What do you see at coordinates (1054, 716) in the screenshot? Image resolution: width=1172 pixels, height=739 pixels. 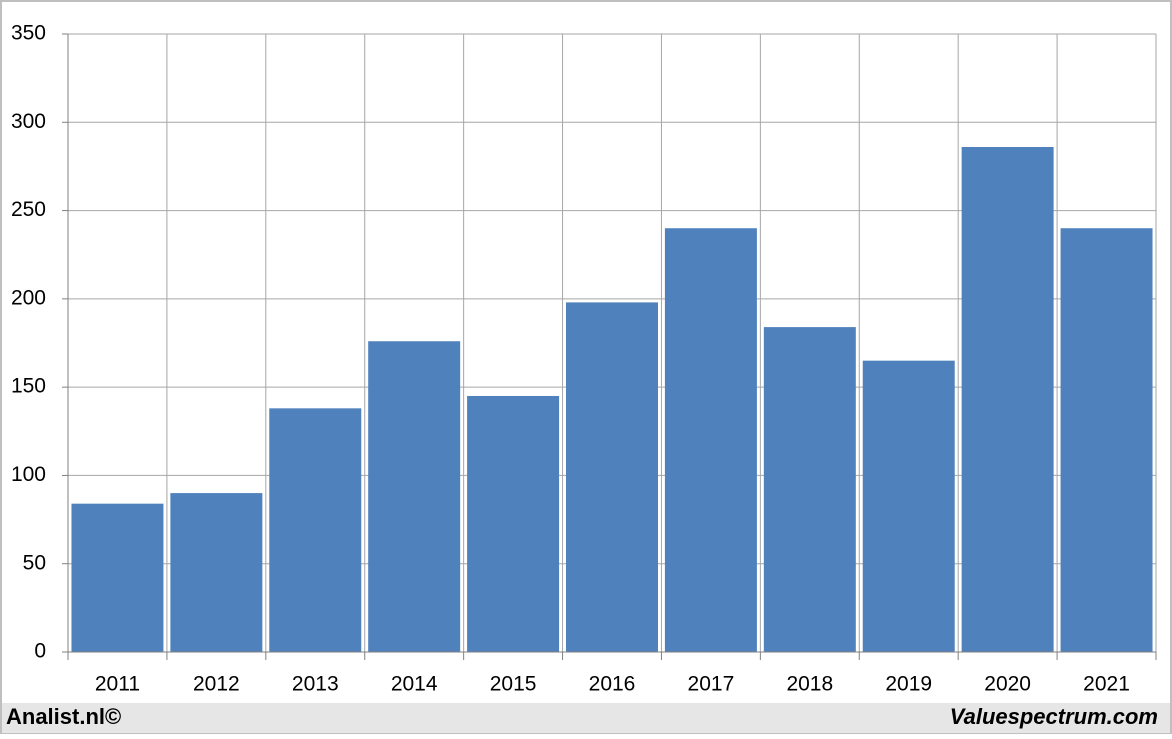 I see `footer-right: Valuespectrum.com` at bounding box center [1054, 716].